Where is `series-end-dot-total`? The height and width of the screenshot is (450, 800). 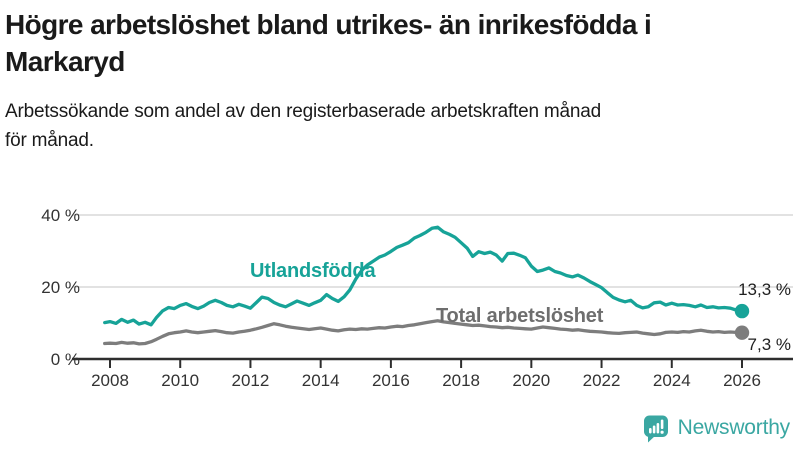
series-end-dot-total is located at coordinates (742, 332).